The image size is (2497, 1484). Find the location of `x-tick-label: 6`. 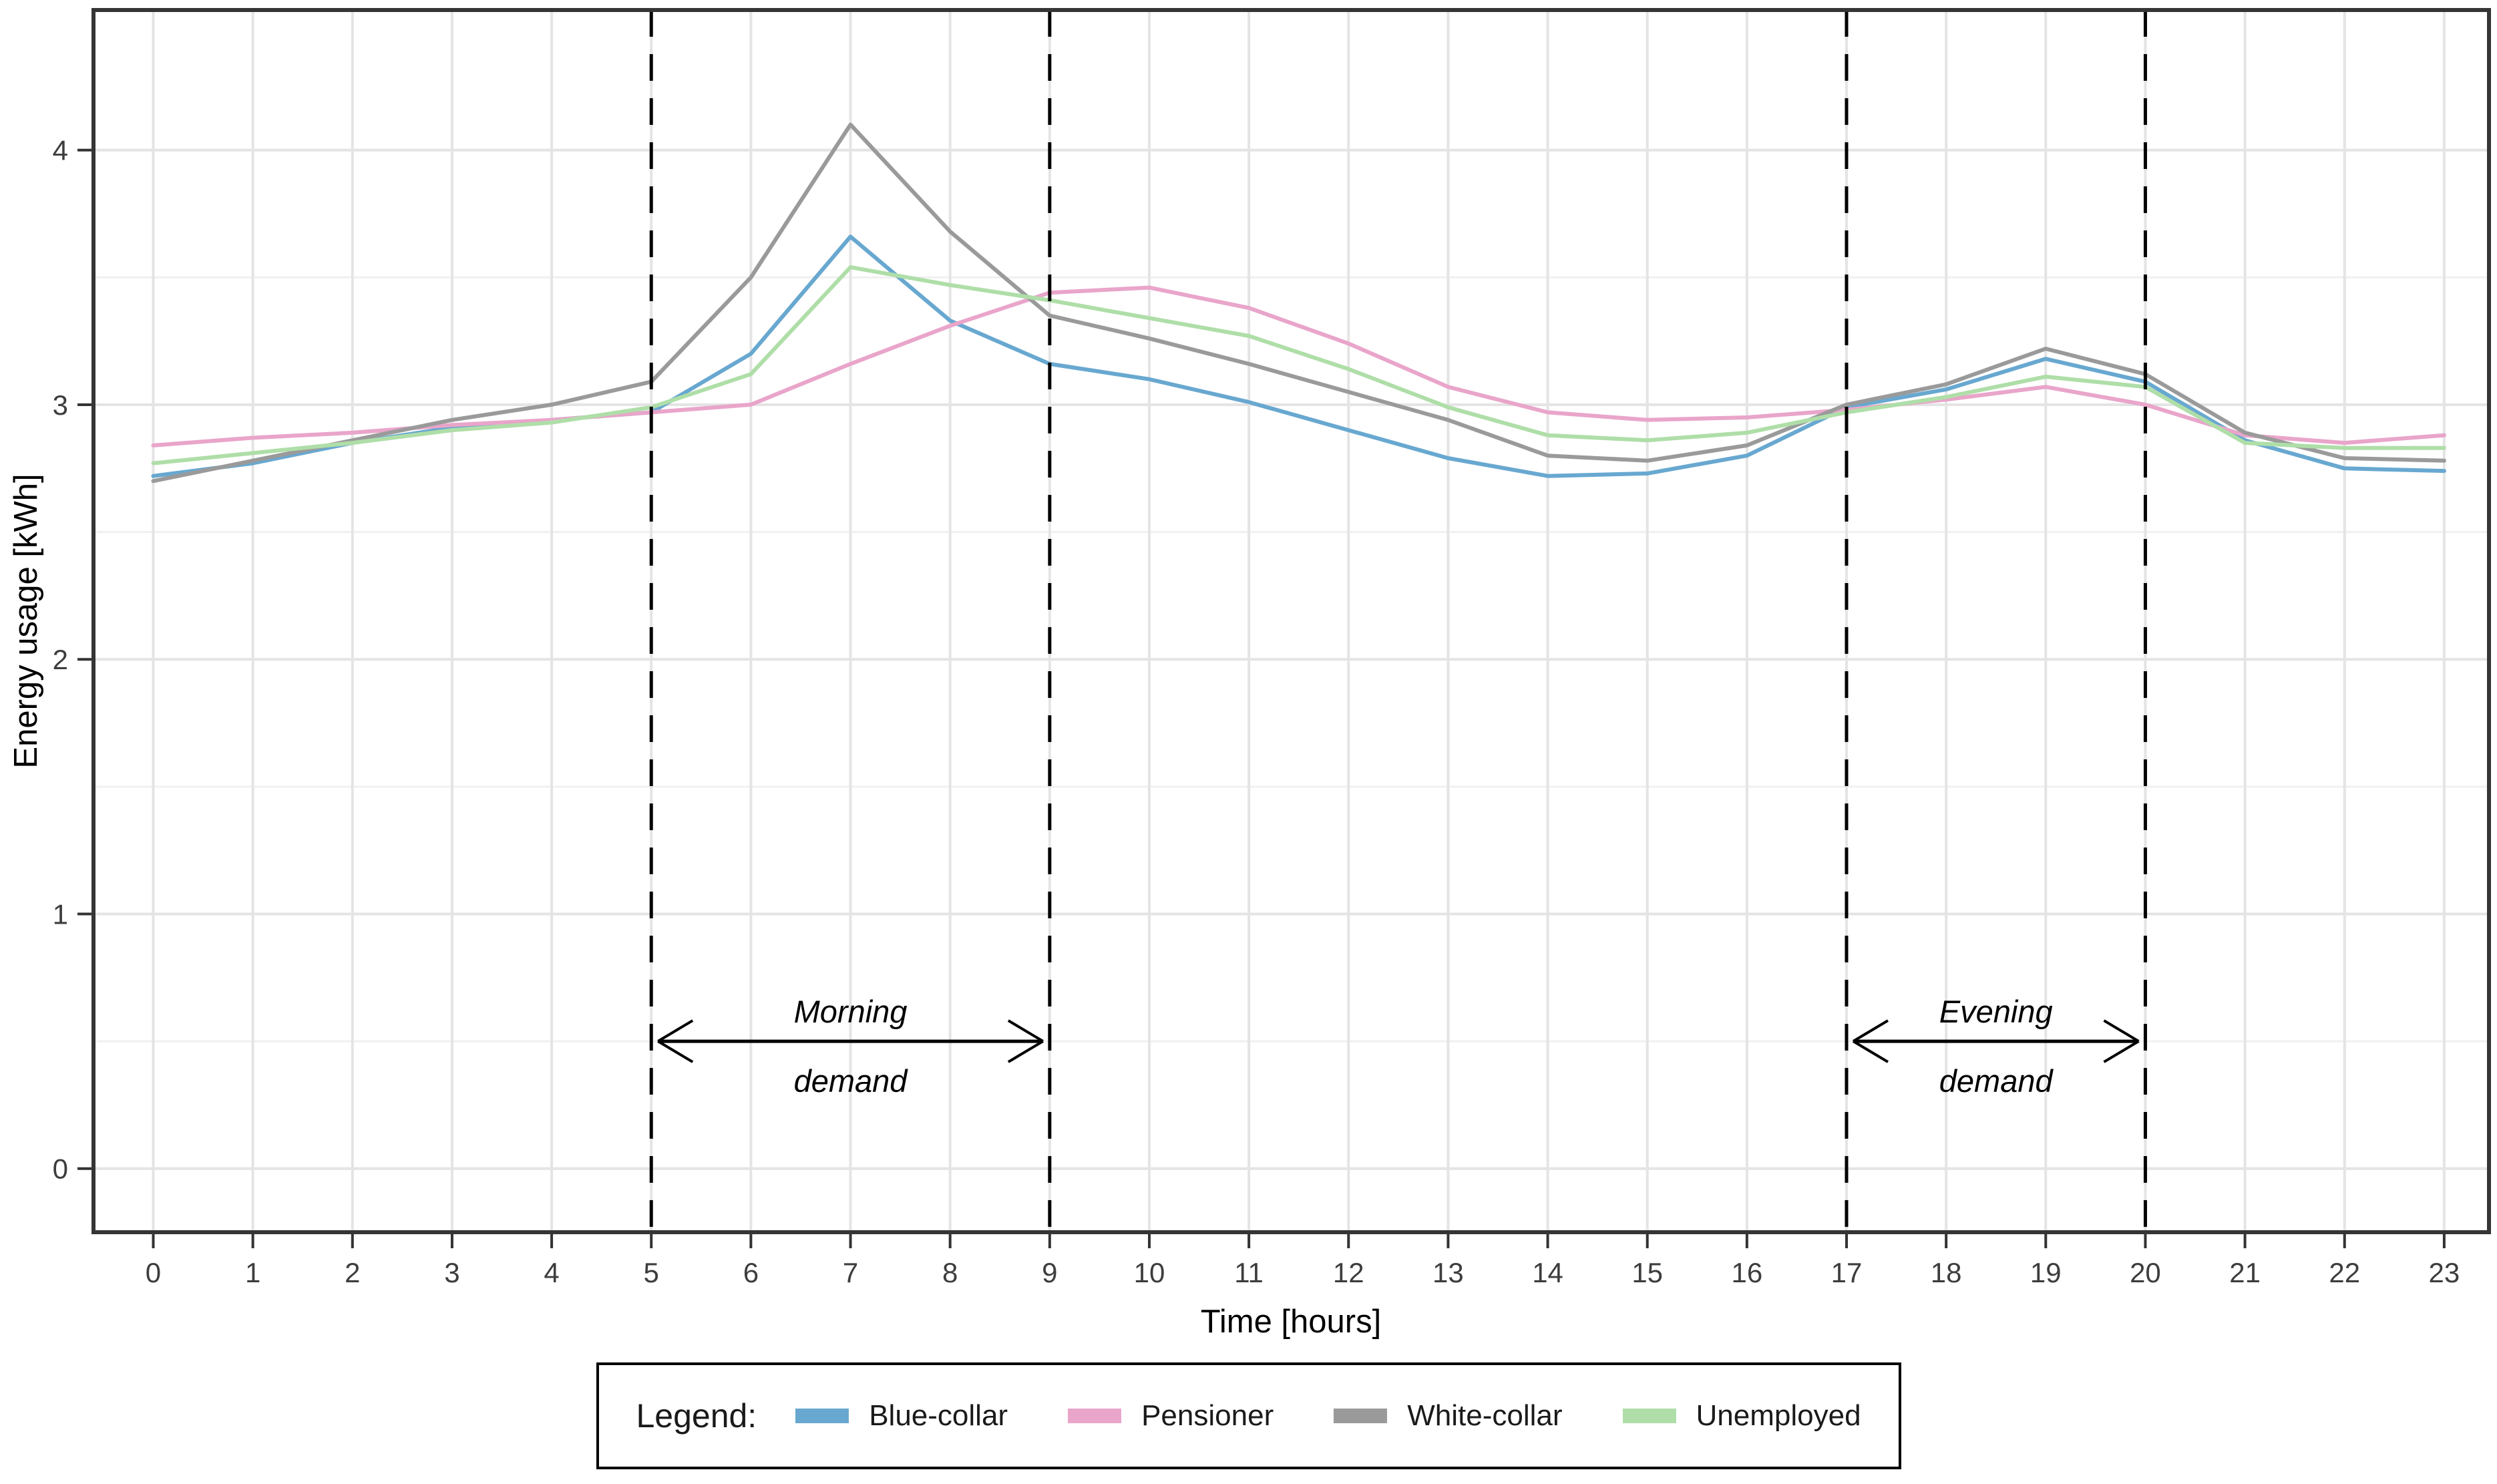

x-tick-label: 6 is located at coordinates (751, 1272).